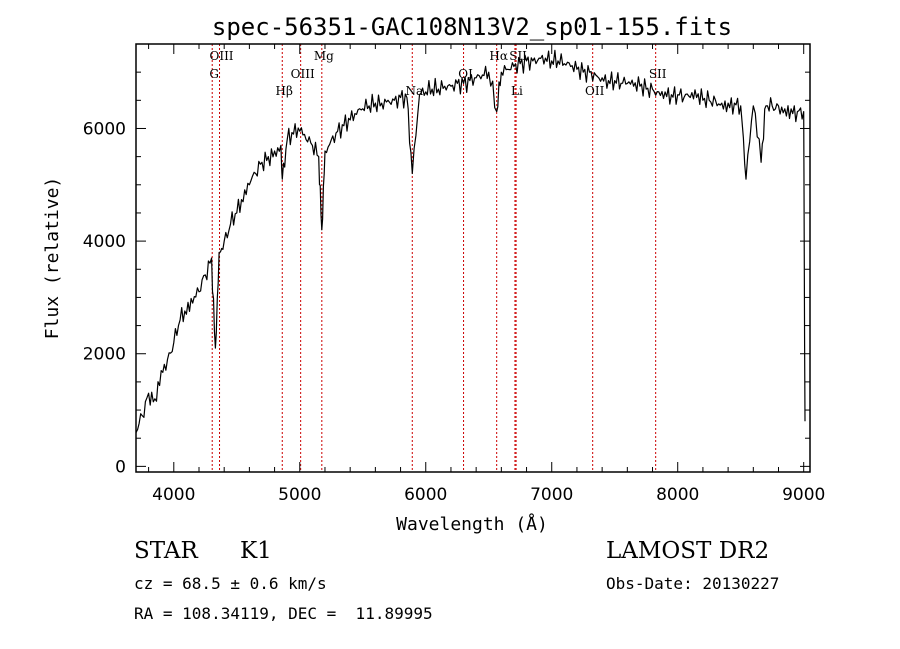 The image size is (900, 649). I want to click on object-class: STAR, so click(166, 551).